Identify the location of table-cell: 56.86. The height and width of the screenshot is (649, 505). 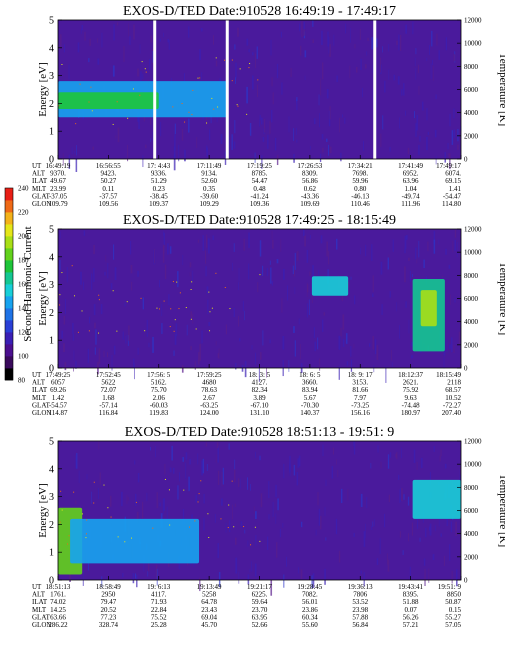
(310, 181).